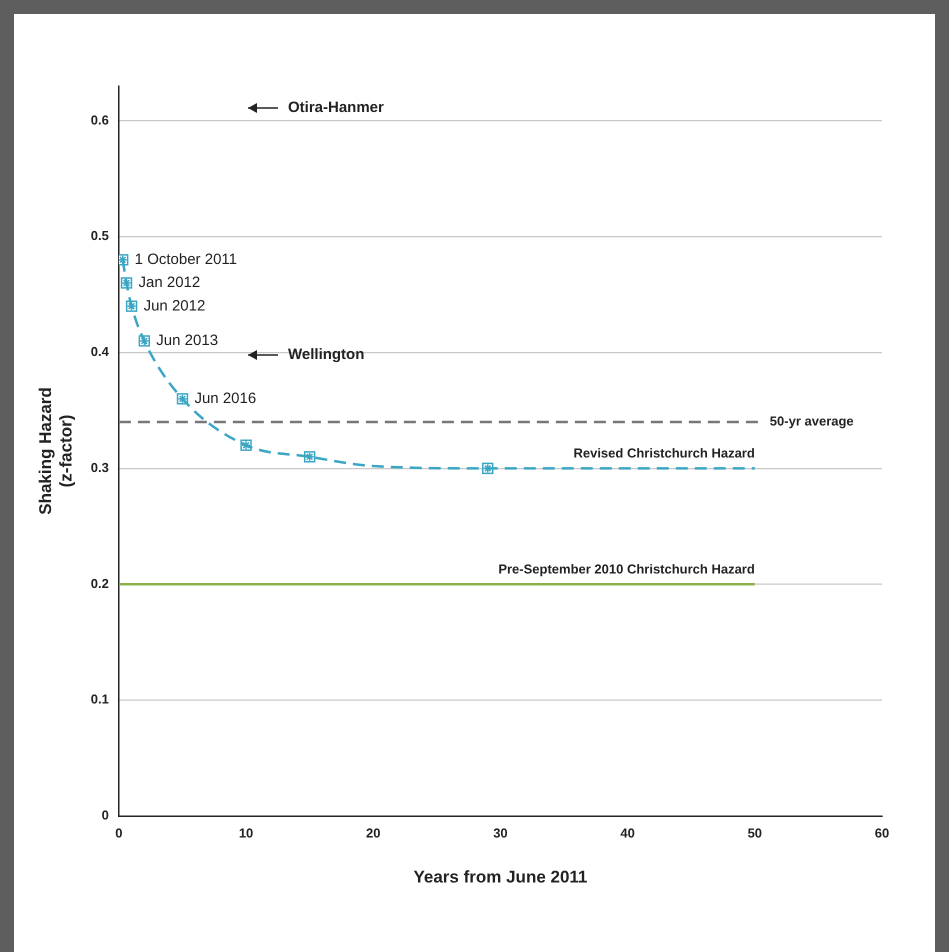 The width and height of the screenshot is (949, 952). I want to click on x-axis-title: Years from June 2011, so click(500, 876).